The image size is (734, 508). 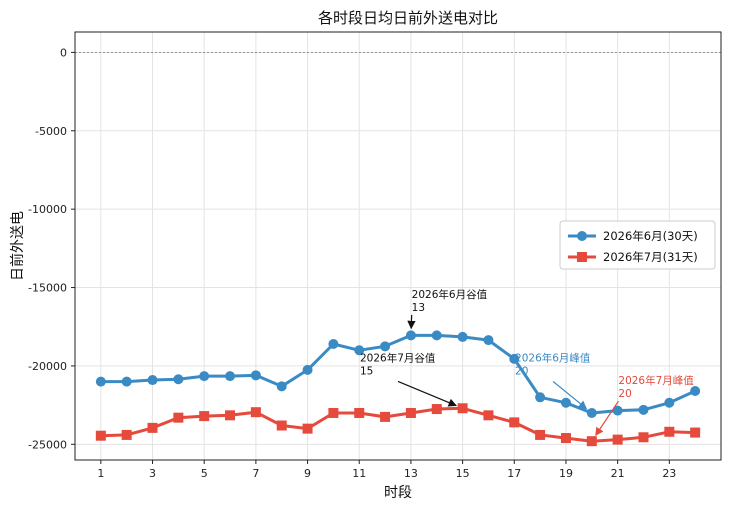 I want to click on x-tick-label: 5, so click(x=204, y=473).